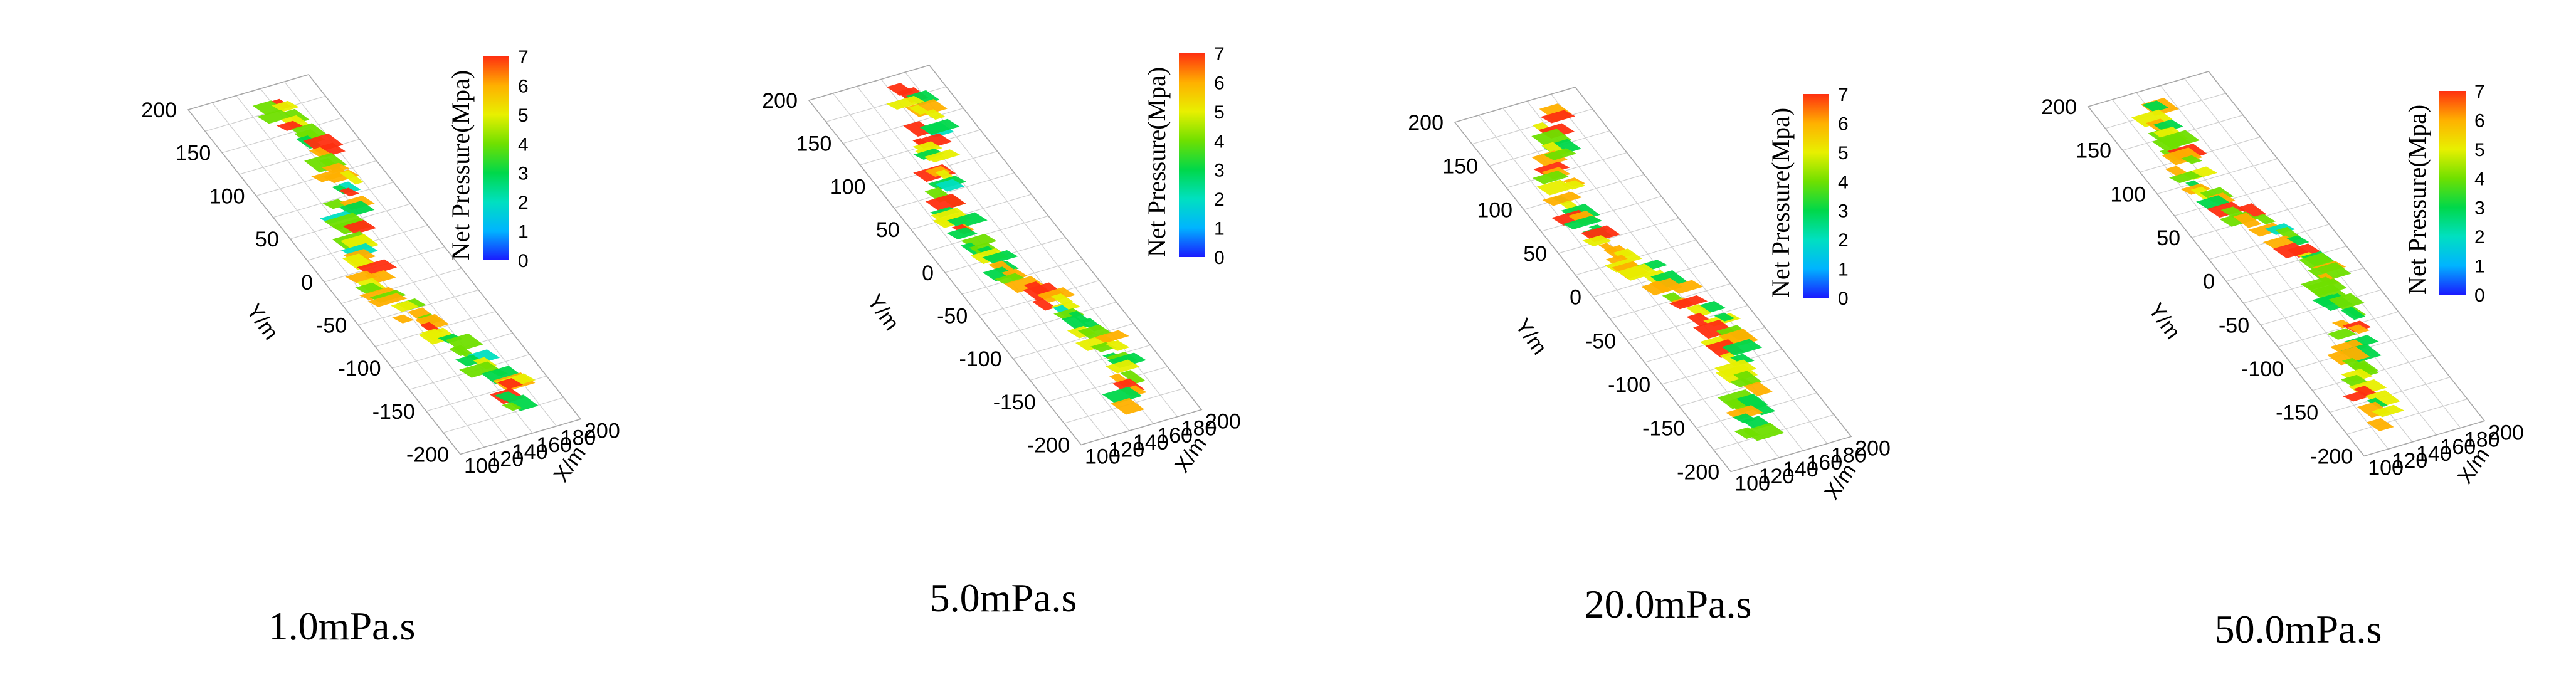 This screenshot has width=2576, height=684. What do you see at coordinates (1698, 472) in the screenshot?
I see `y-tick-label: -200` at bounding box center [1698, 472].